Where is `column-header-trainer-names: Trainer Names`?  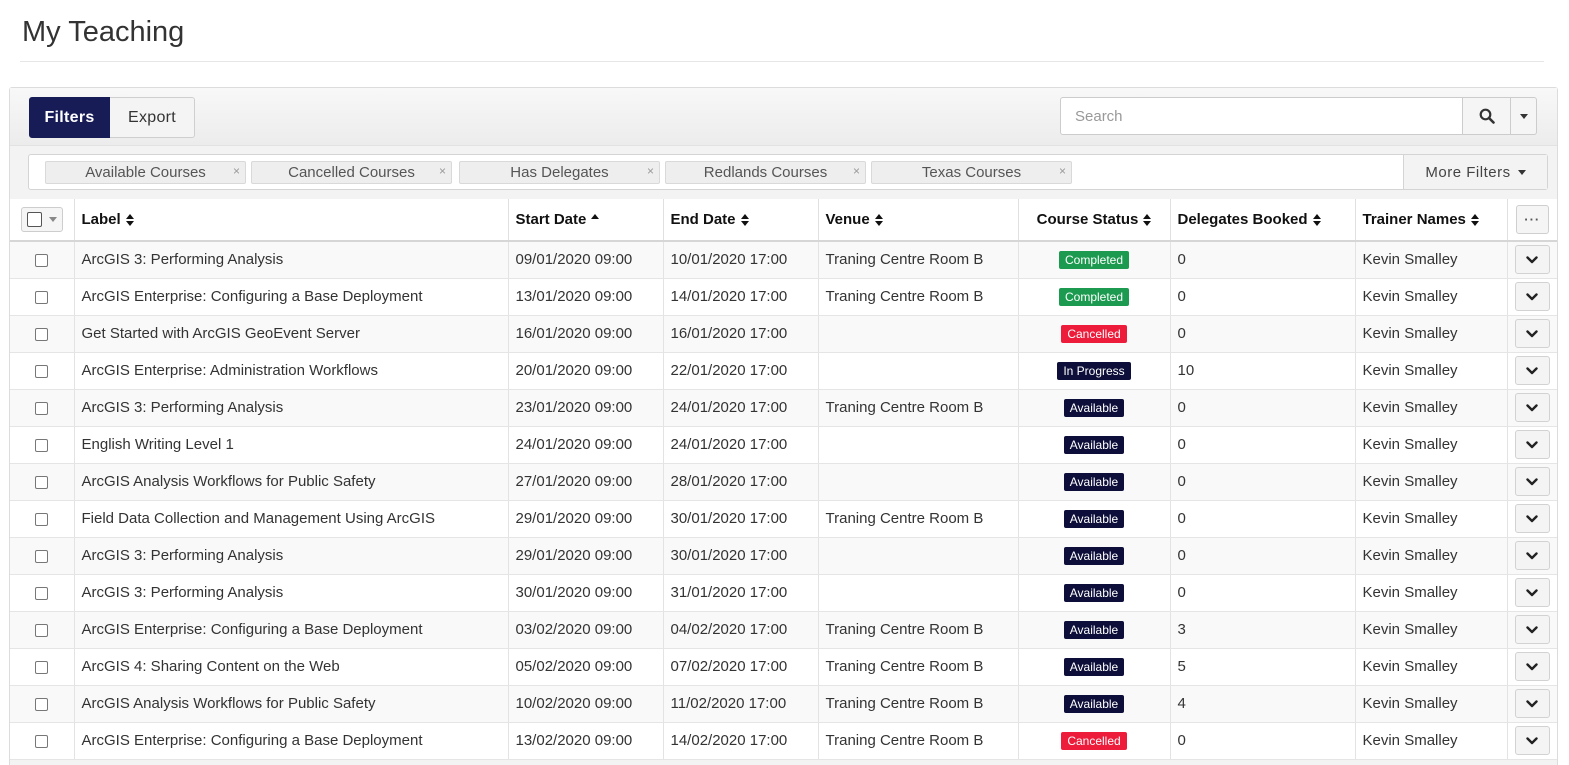
column-header-trainer-names: Trainer Names is located at coordinates (1431, 220).